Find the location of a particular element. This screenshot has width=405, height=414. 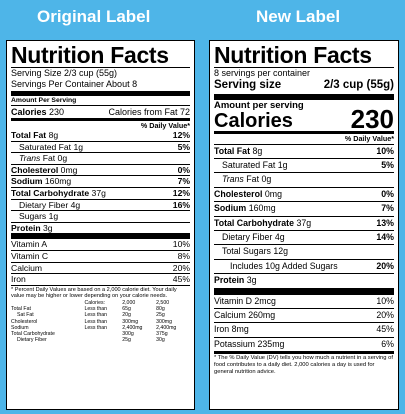

serving-size: Serving Size 2/3 cup (55g) is located at coordinates (64, 73).